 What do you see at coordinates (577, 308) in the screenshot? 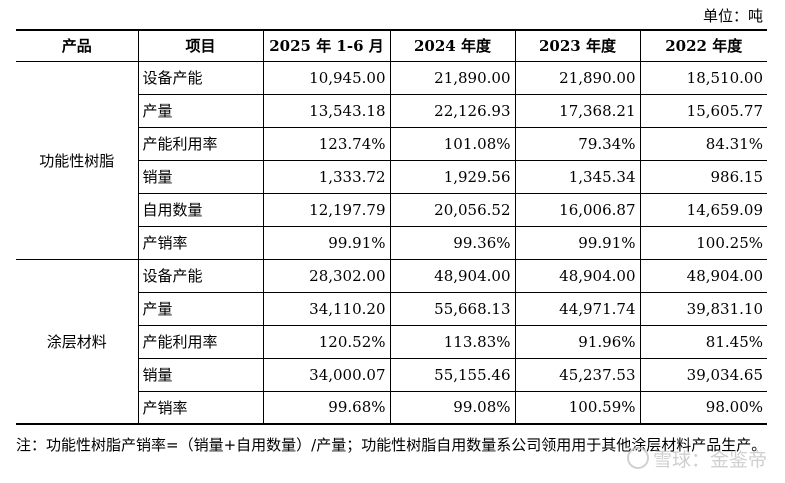
I see `value-cell: 44,971.74` at bounding box center [577, 308].